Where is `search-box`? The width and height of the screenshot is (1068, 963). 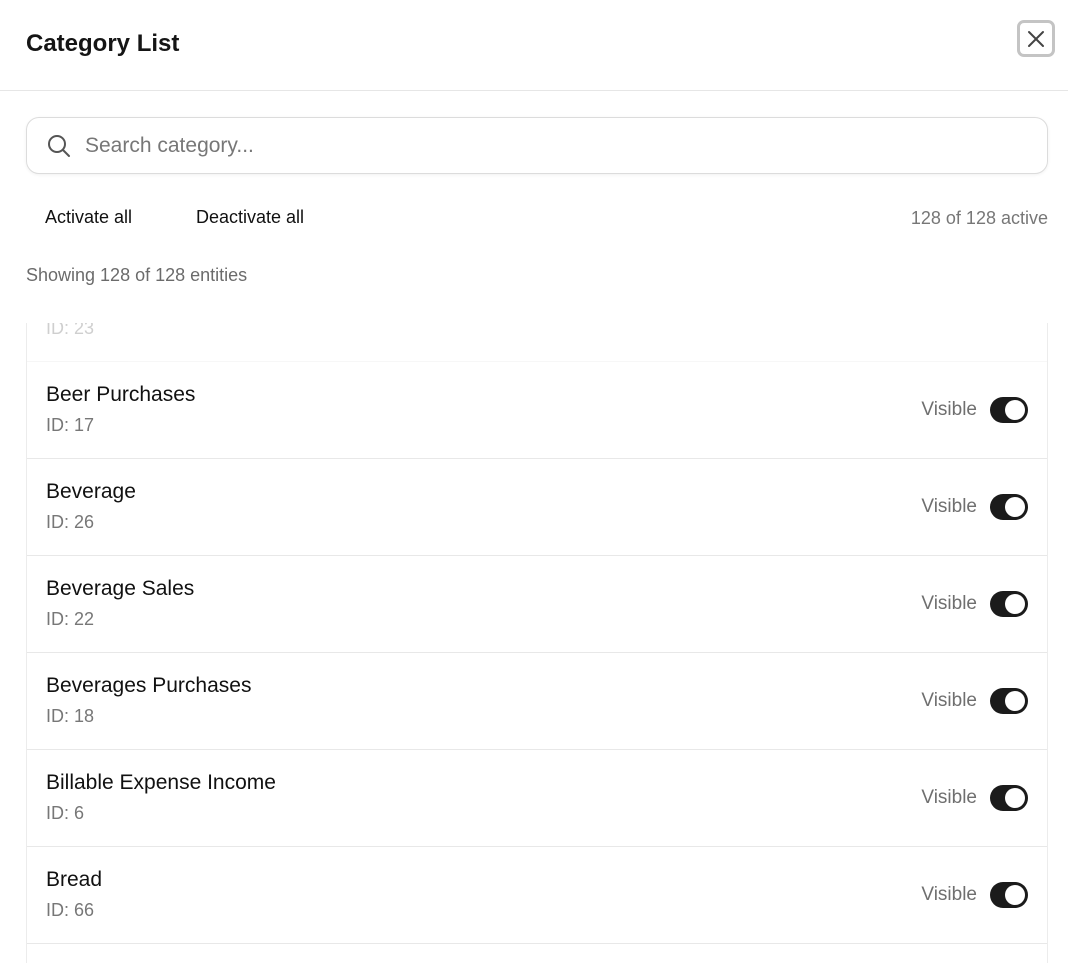
search-box is located at coordinates (537, 145).